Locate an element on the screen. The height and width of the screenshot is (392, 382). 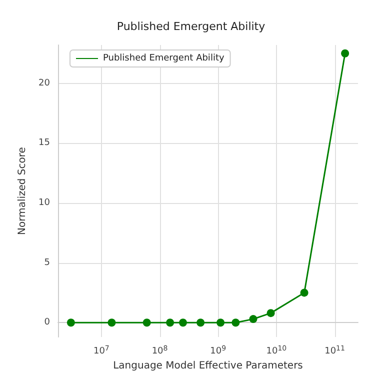
y-tick-label: 15 is located at coordinates (44, 143).